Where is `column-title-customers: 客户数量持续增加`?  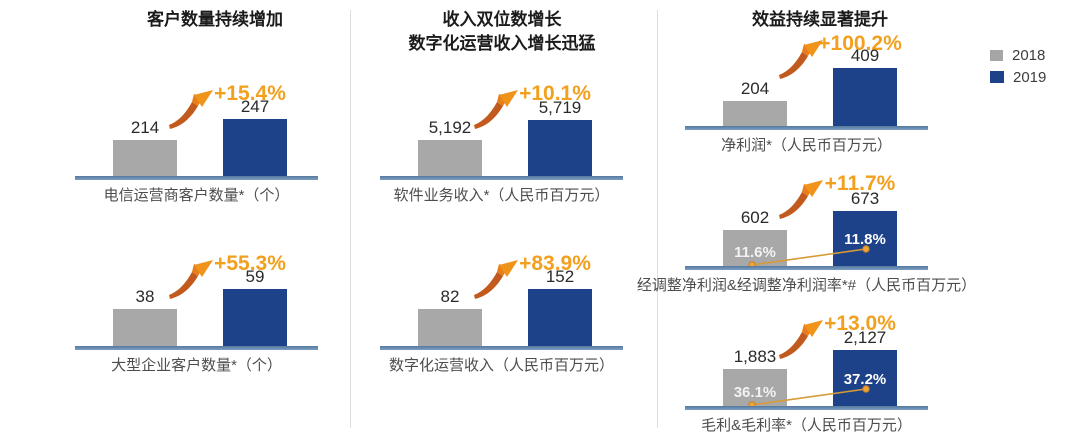
column-title-customers: 客户数量持续增加 is located at coordinates (215, 20).